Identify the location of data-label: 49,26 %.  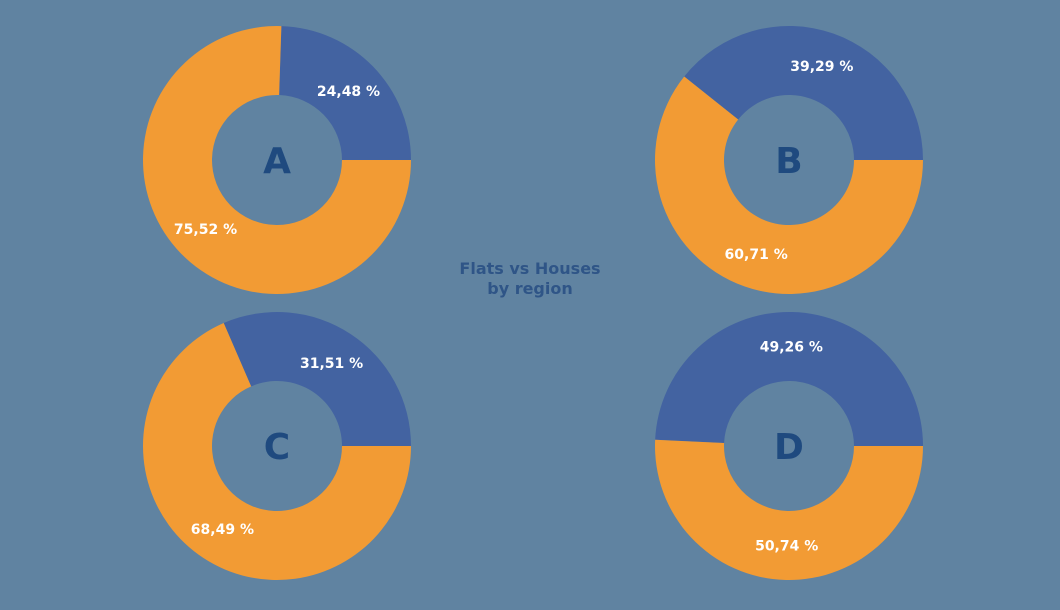
(791, 348).